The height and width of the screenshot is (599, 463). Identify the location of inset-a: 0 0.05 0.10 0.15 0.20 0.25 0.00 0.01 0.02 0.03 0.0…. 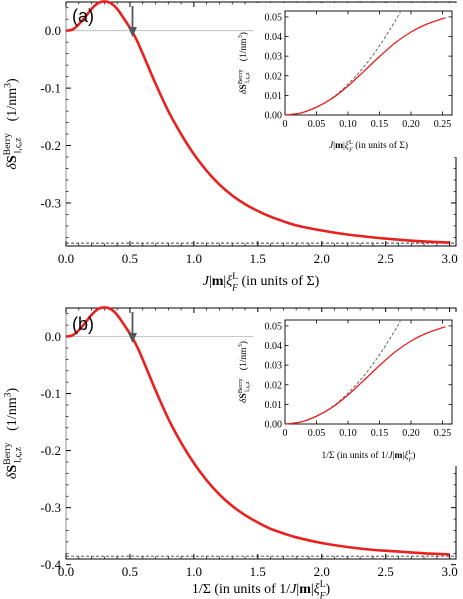
(348, 80).